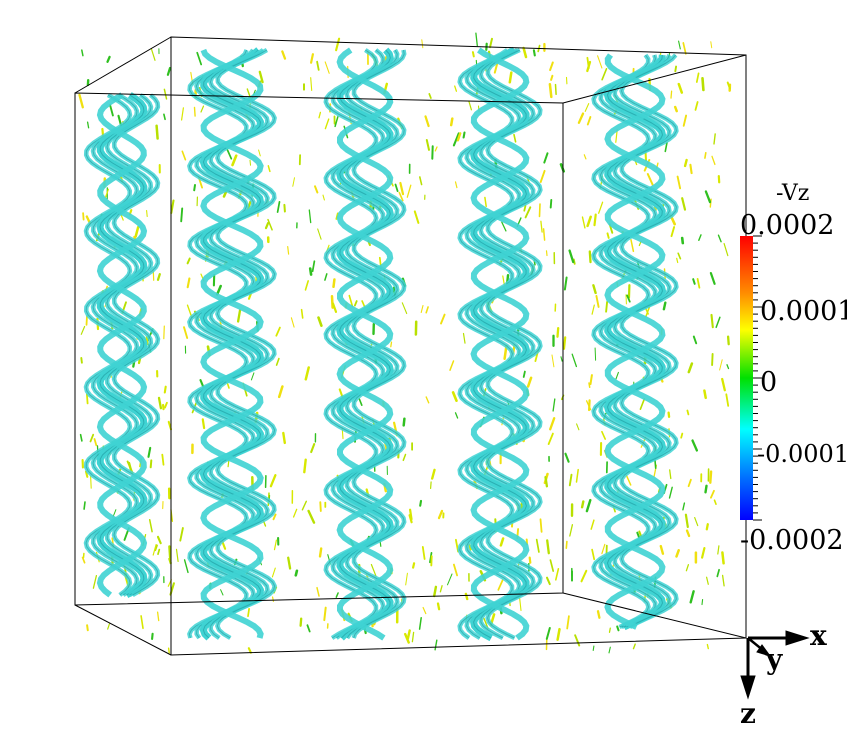 Image resolution: width=847 pixels, height=748 pixels. I want to click on helix-strand-shade, so click(246, 344).